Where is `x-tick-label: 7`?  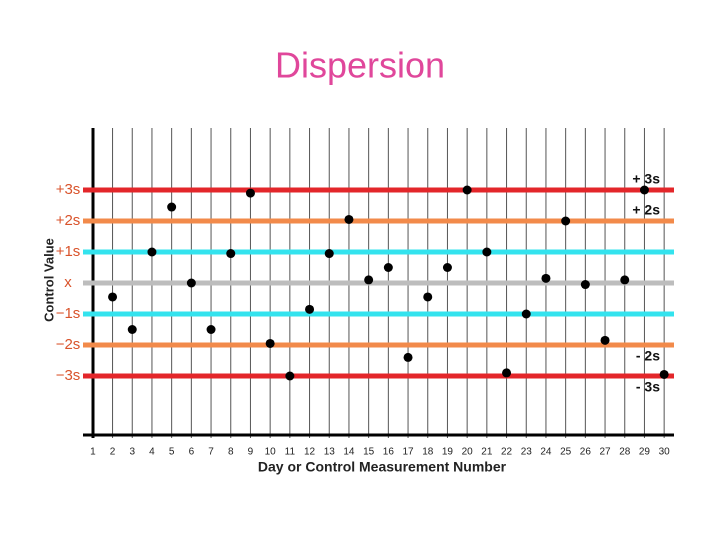 x-tick-label: 7 is located at coordinates (211, 452).